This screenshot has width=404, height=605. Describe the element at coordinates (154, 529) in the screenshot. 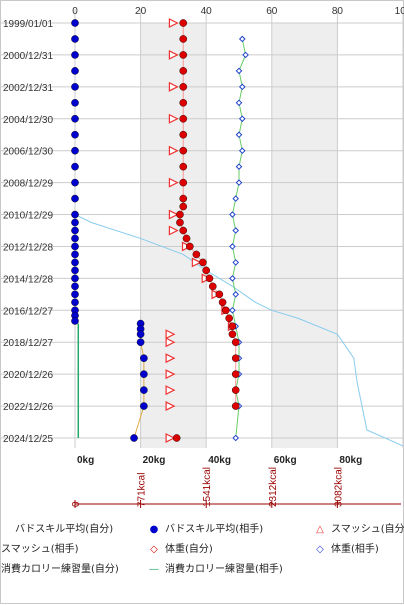

I see `legend-symbol-icon: ●` at that location.